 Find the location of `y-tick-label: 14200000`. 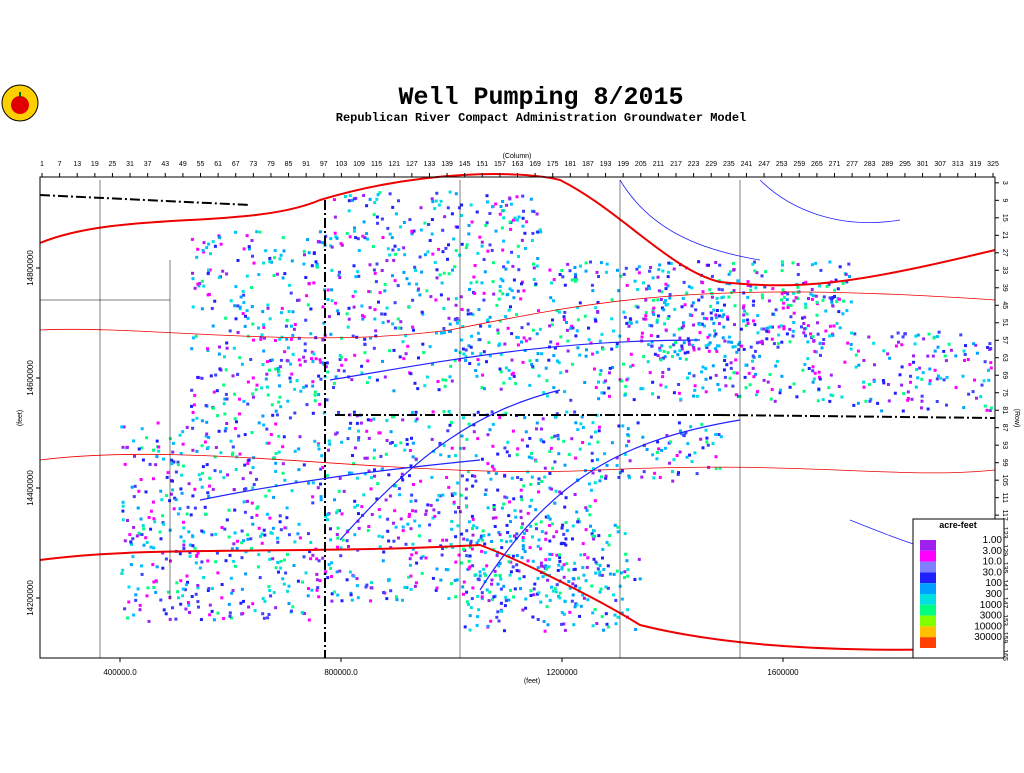

y-tick-label: 14200000 is located at coordinates (30, 598).